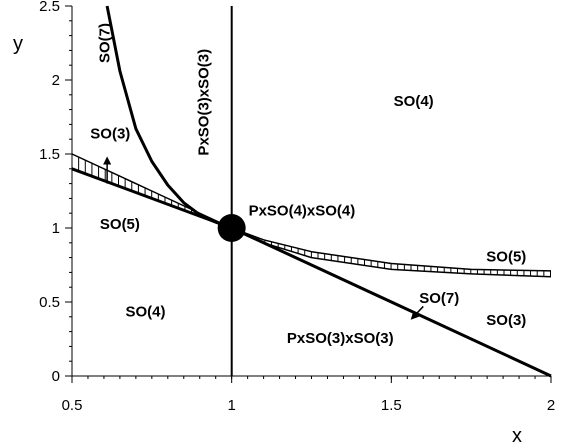 Image resolution: width=574 pixels, height=448 pixels. I want to click on annotation-arrow, so click(417, 312).